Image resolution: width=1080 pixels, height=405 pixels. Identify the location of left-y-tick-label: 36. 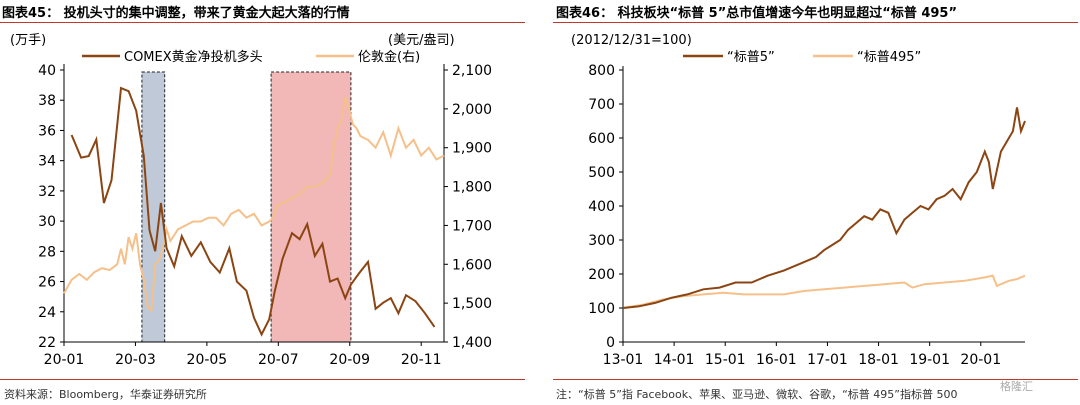
(47, 131).